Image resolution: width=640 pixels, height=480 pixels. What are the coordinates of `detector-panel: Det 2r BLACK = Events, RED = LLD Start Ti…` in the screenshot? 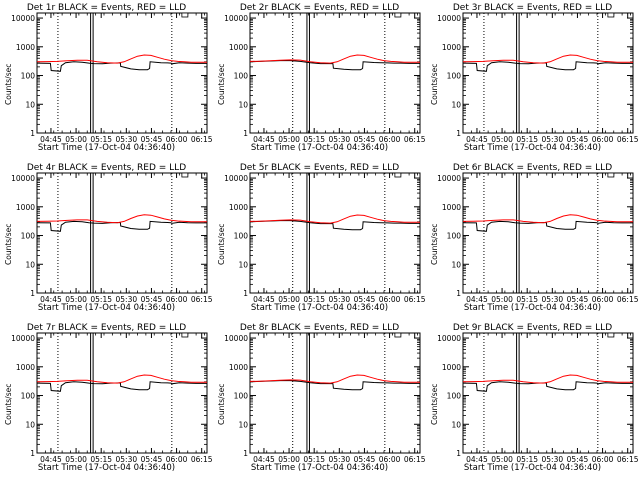 It's located at (319, 80).